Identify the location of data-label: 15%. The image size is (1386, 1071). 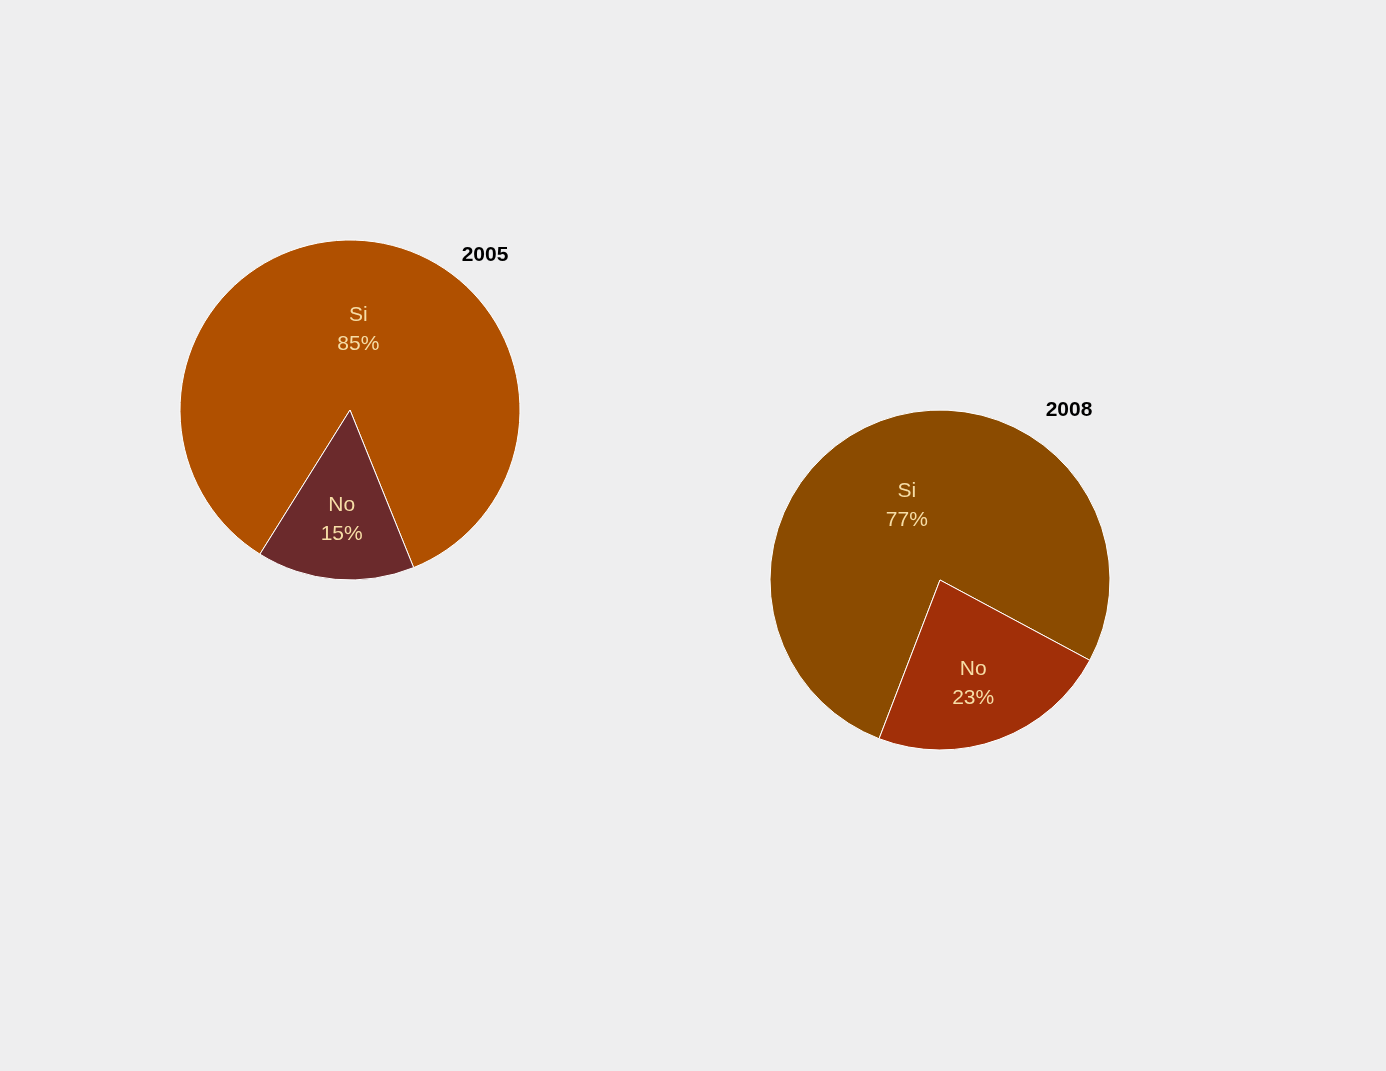
(341, 532).